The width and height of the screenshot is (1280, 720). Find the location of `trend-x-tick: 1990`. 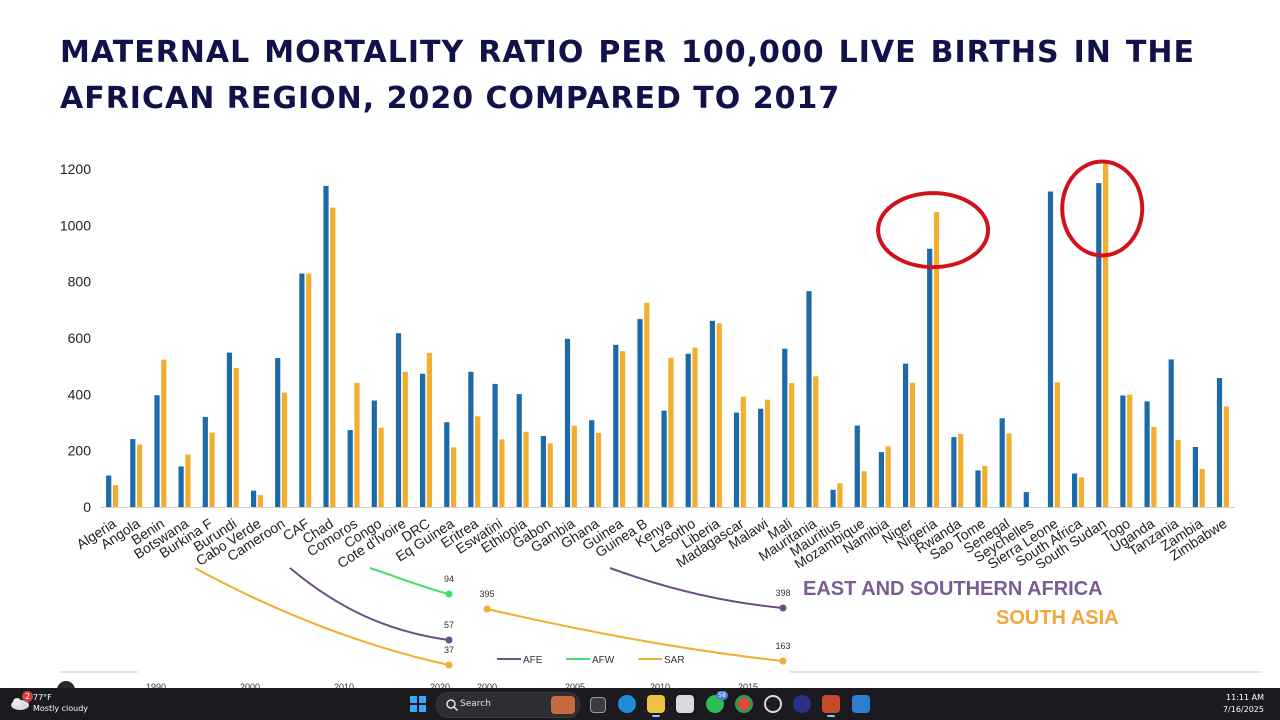

trend-x-tick: 1990 is located at coordinates (156, 685).